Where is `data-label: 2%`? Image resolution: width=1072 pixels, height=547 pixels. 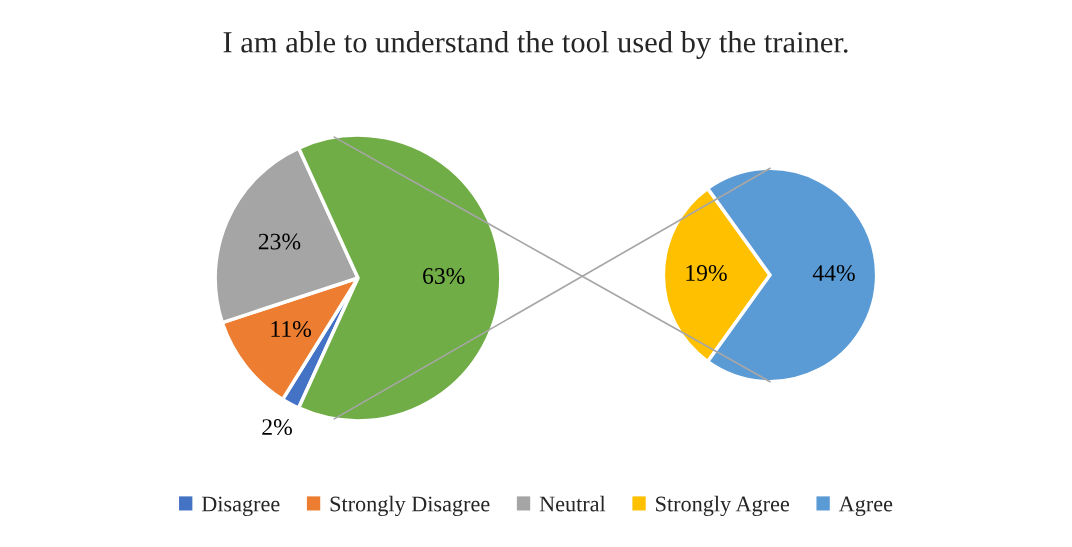 data-label: 2% is located at coordinates (277, 427).